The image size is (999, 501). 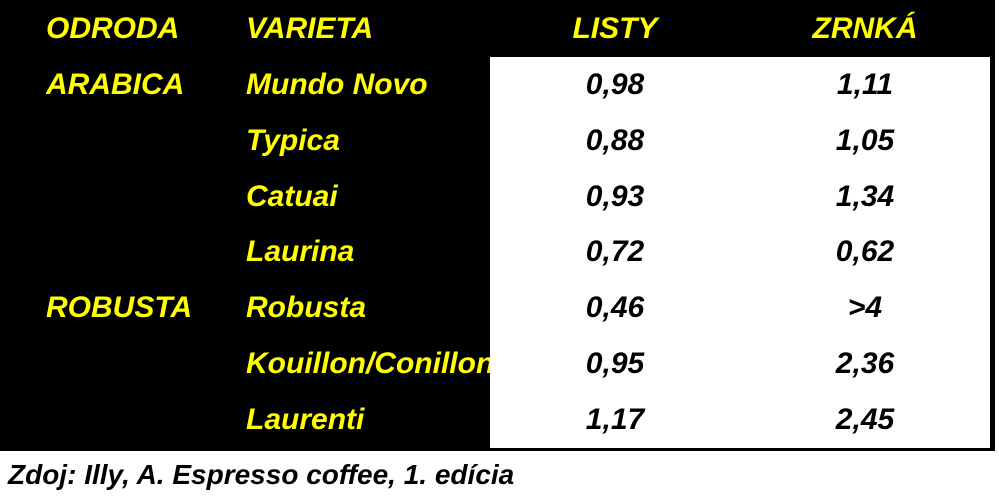 What do you see at coordinates (115, 84) in the screenshot?
I see `cell-odroda: ARABICA` at bounding box center [115, 84].